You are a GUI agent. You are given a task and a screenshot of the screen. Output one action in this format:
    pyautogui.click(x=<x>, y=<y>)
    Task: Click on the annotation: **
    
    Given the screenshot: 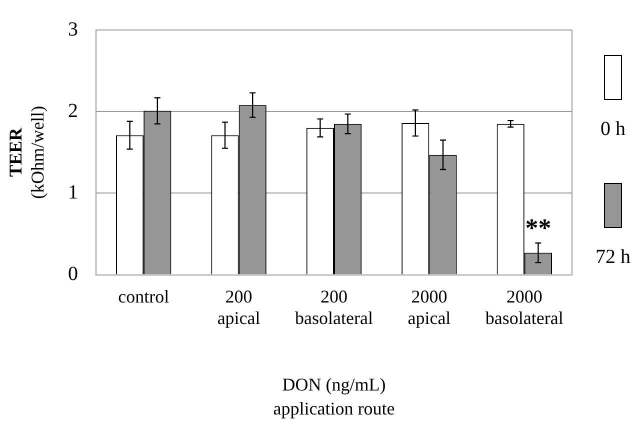 What is the action you would take?
    pyautogui.click(x=538, y=228)
    